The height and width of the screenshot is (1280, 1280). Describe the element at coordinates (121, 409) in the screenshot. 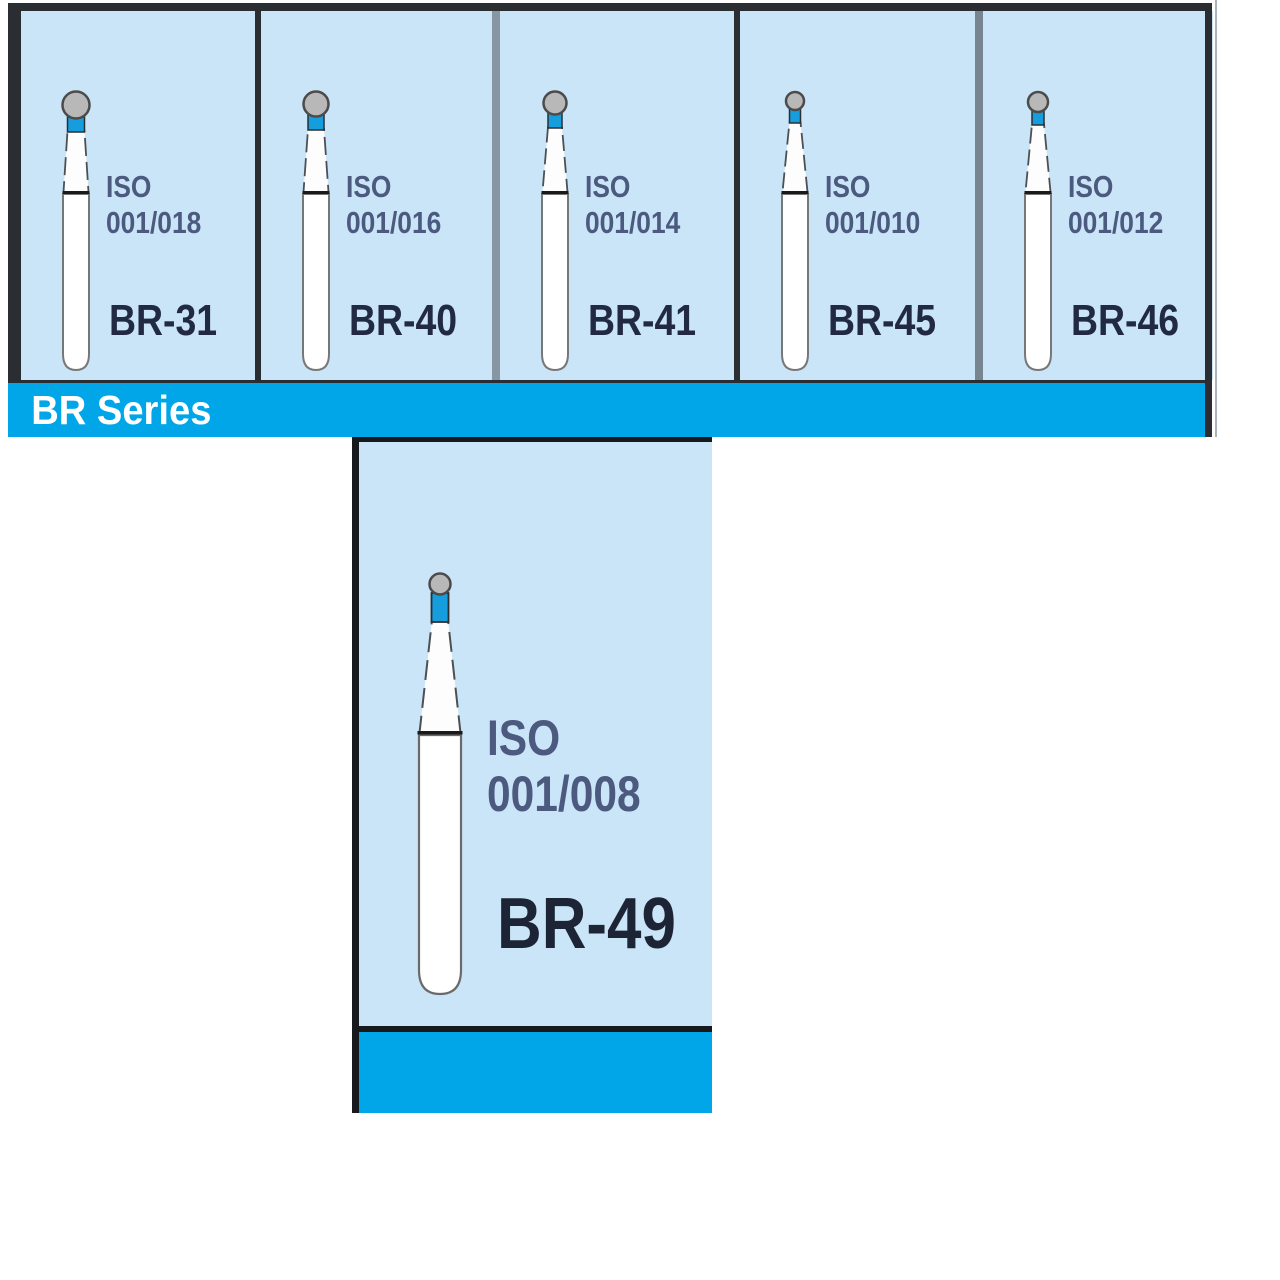

I see `series-banner-label: BR Series` at that location.